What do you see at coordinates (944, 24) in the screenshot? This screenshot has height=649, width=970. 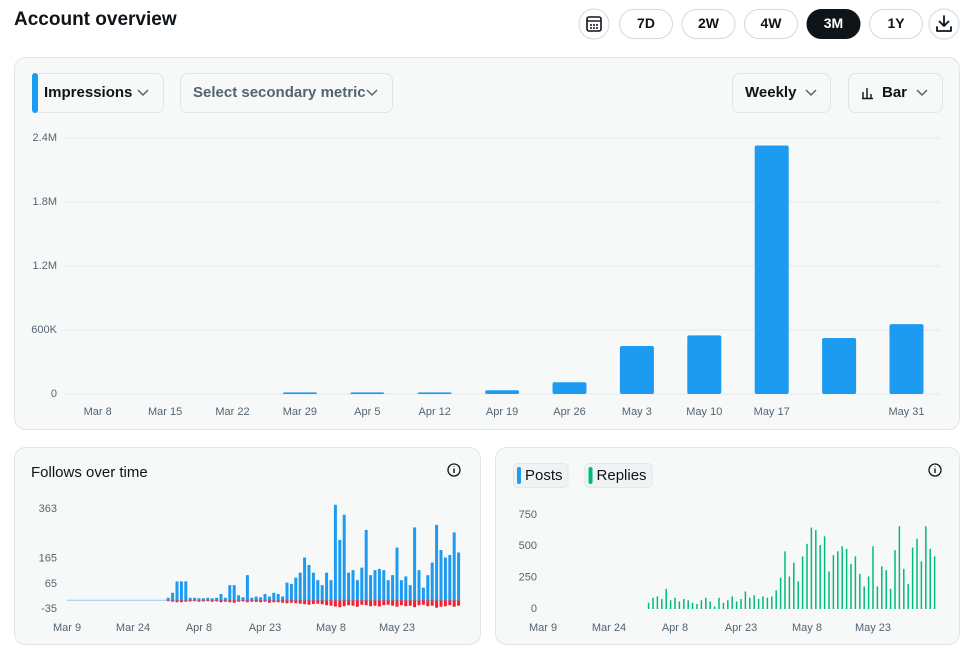 I see `download-button` at bounding box center [944, 24].